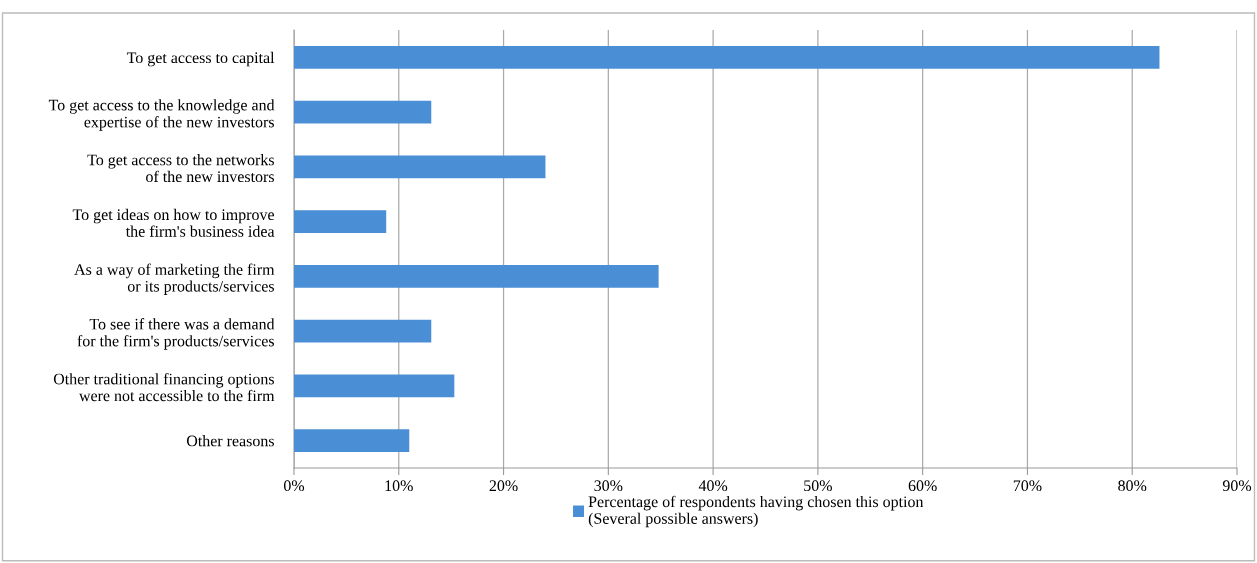 The height and width of the screenshot is (563, 1257). What do you see at coordinates (180, 168) in the screenshot?
I see `y-tick-label: To get access to the networks of the new investors` at bounding box center [180, 168].